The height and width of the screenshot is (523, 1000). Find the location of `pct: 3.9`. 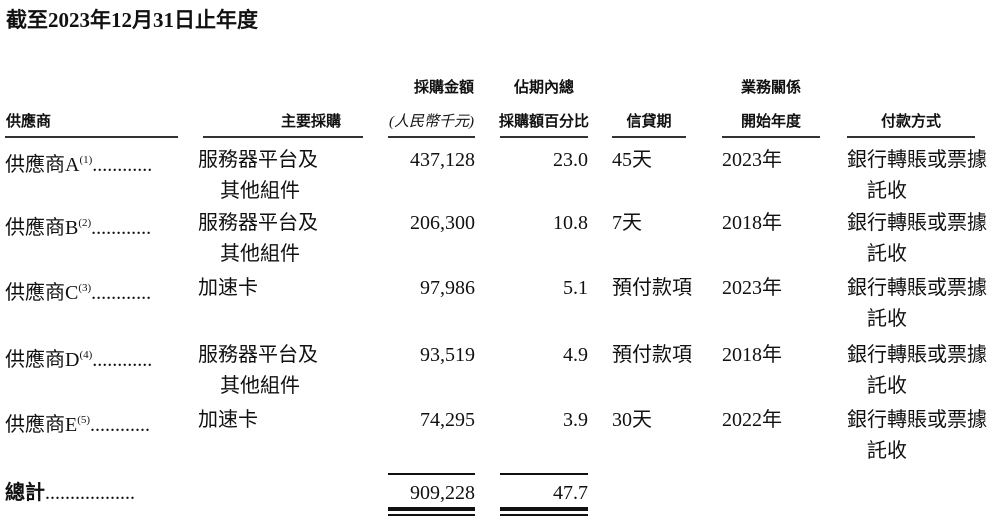

pct: 3.9 is located at coordinates (575, 420).